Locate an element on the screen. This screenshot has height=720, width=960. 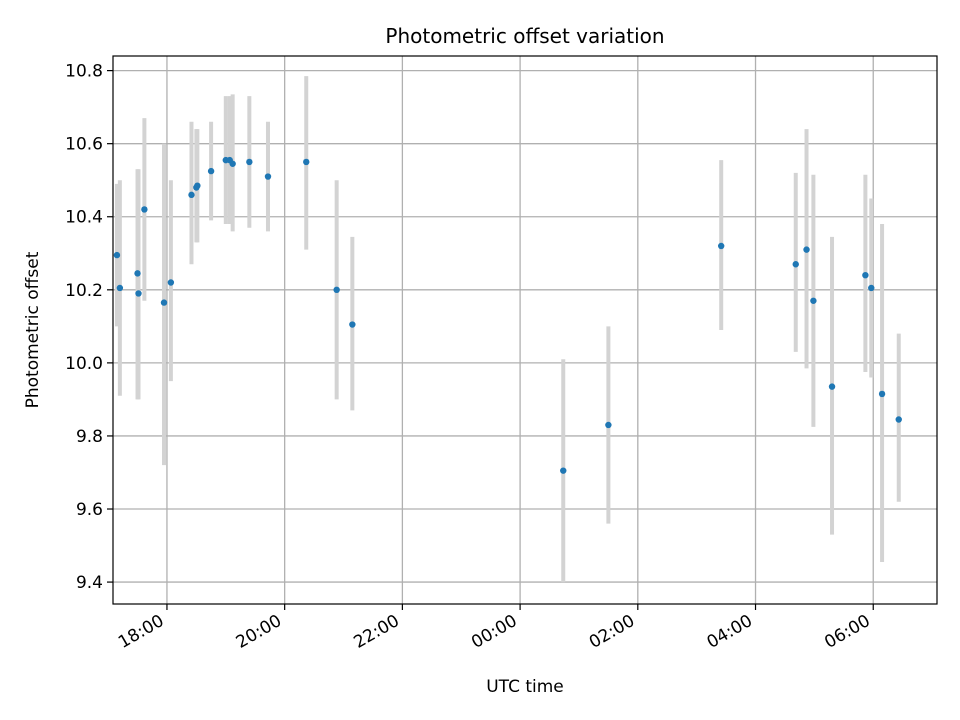
y-tick-label: 10.8 is located at coordinates (84, 72).